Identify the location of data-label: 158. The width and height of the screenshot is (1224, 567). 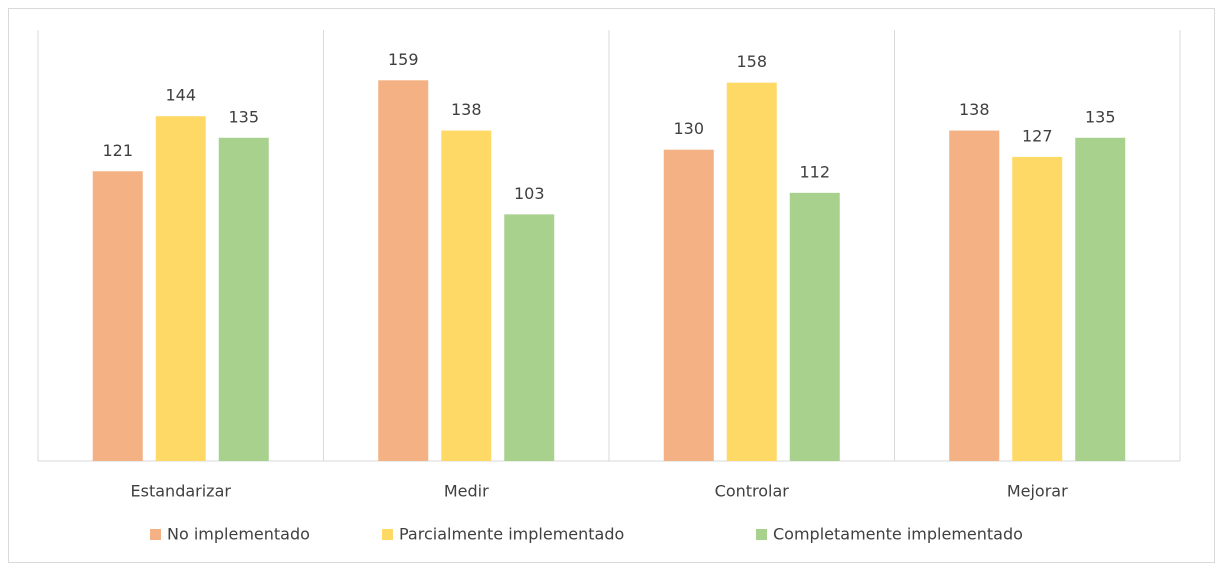
(751, 61).